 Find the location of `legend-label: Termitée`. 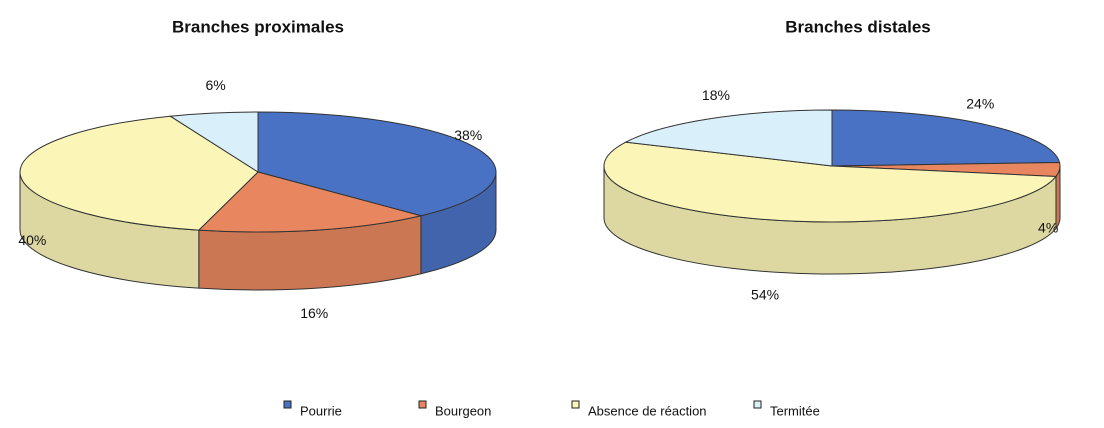

legend-label: Termitée is located at coordinates (795, 410).